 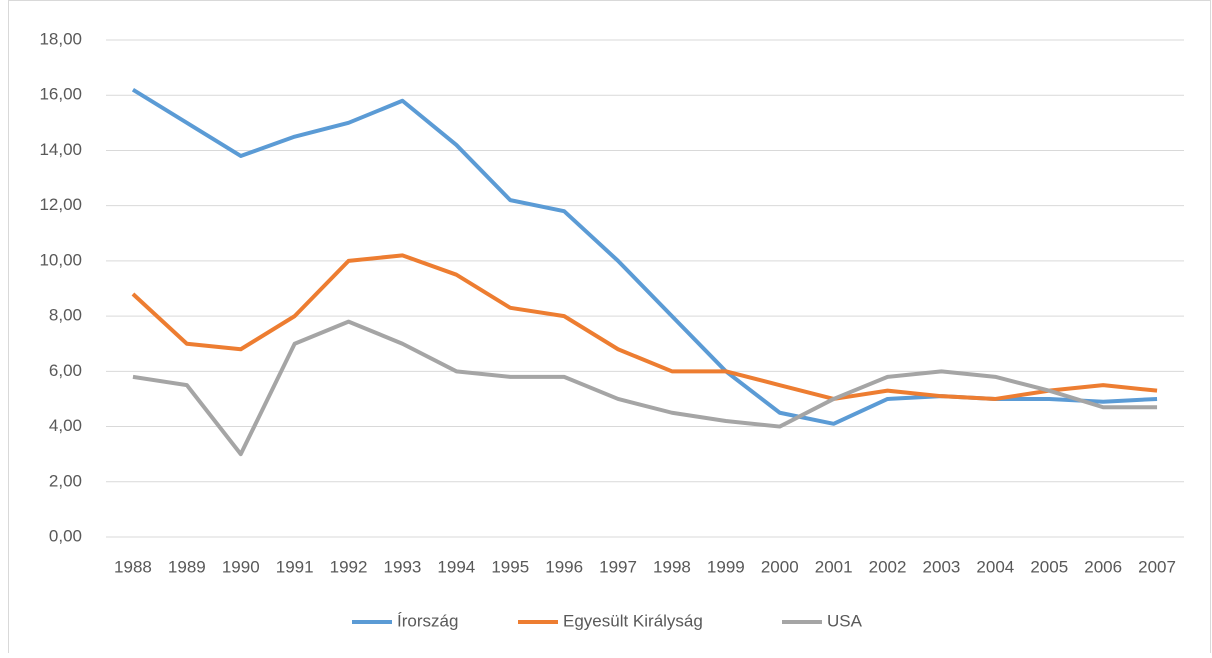 I want to click on x-tick-label: 1993, so click(x=403, y=566).